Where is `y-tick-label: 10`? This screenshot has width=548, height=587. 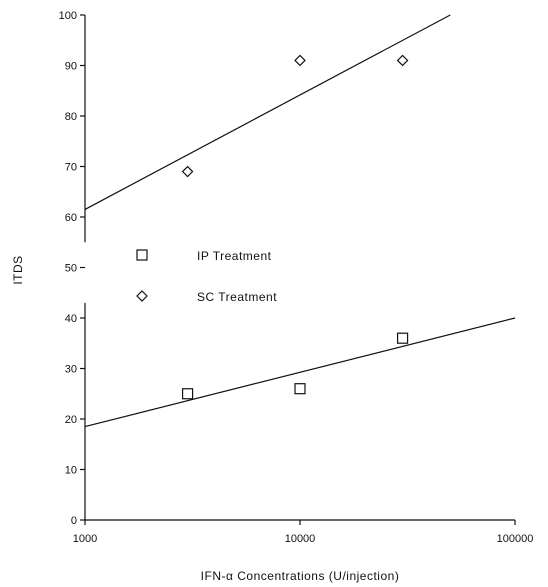
y-tick-label: 10 is located at coordinates (71, 471).